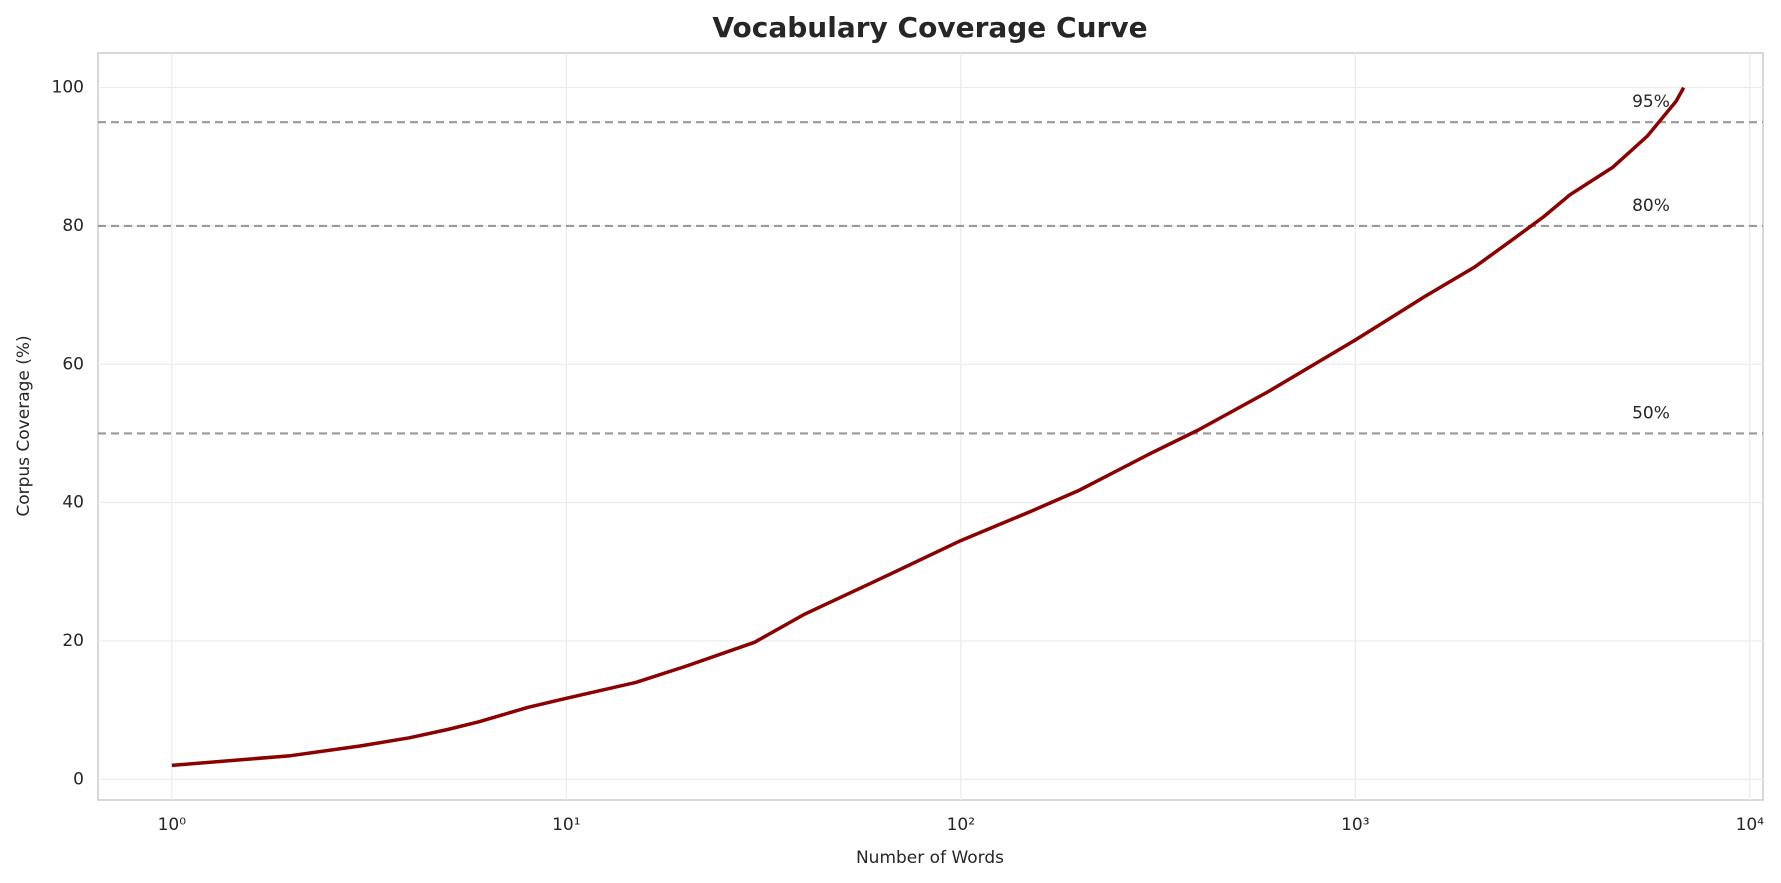 This screenshot has width=1781, height=883. Describe the element at coordinates (961, 825) in the screenshot. I see `x-tick-label: 10²` at that location.